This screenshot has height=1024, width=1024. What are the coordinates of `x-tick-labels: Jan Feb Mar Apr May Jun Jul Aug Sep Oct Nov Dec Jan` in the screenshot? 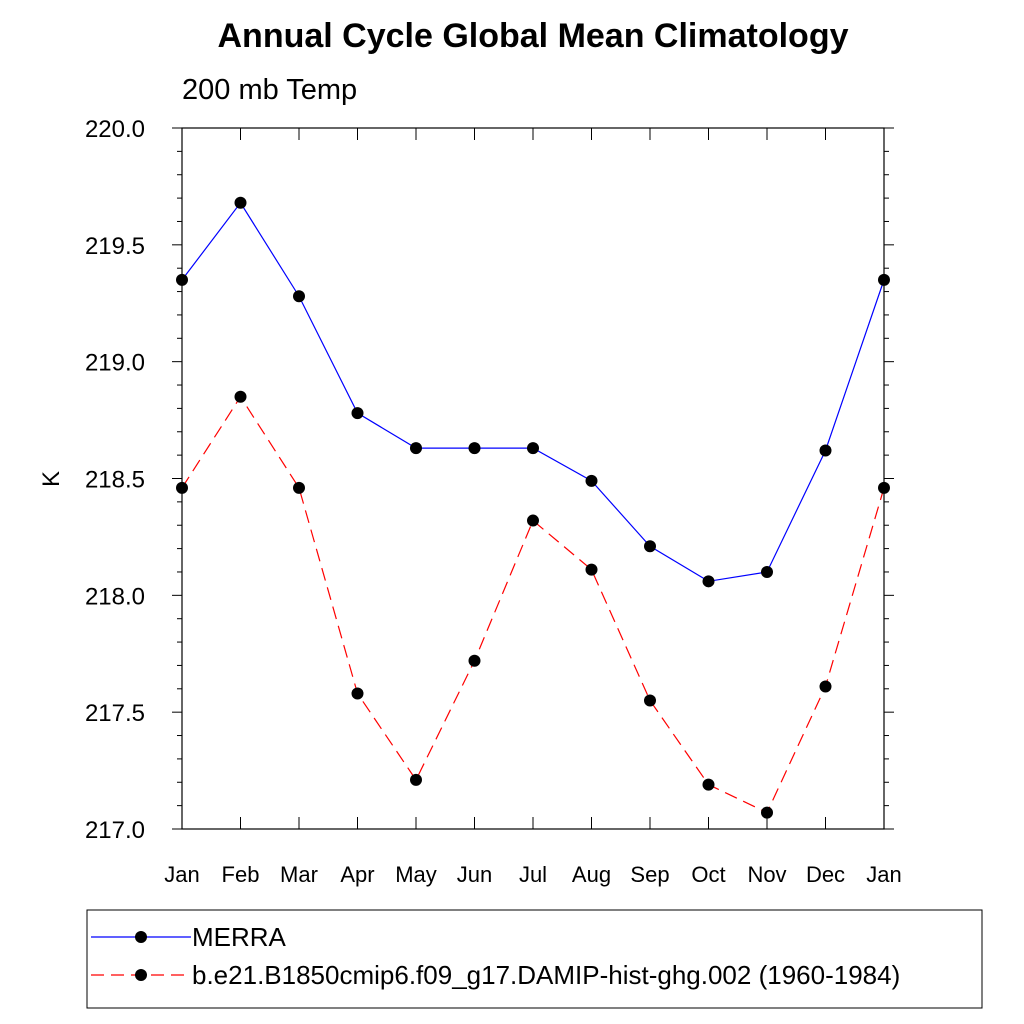 It's located at (532, 874).